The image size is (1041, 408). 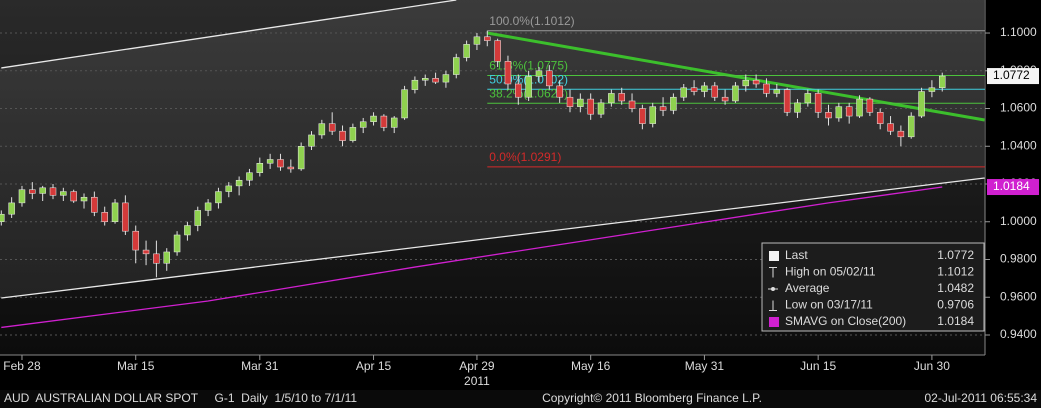 What do you see at coordinates (1018, 334) in the screenshot?
I see `y-tick-label: 0.9400` at bounding box center [1018, 334].